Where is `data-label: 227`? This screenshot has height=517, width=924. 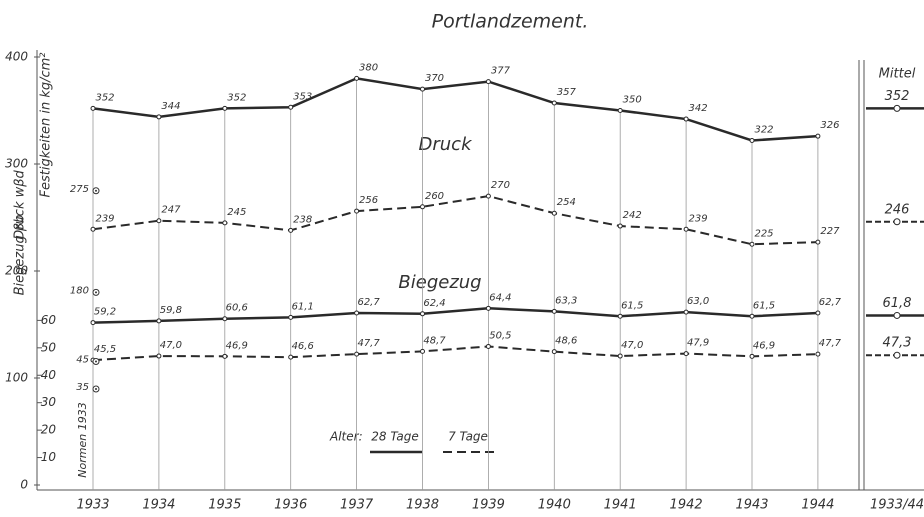
data-label: 227 is located at coordinates (830, 231).